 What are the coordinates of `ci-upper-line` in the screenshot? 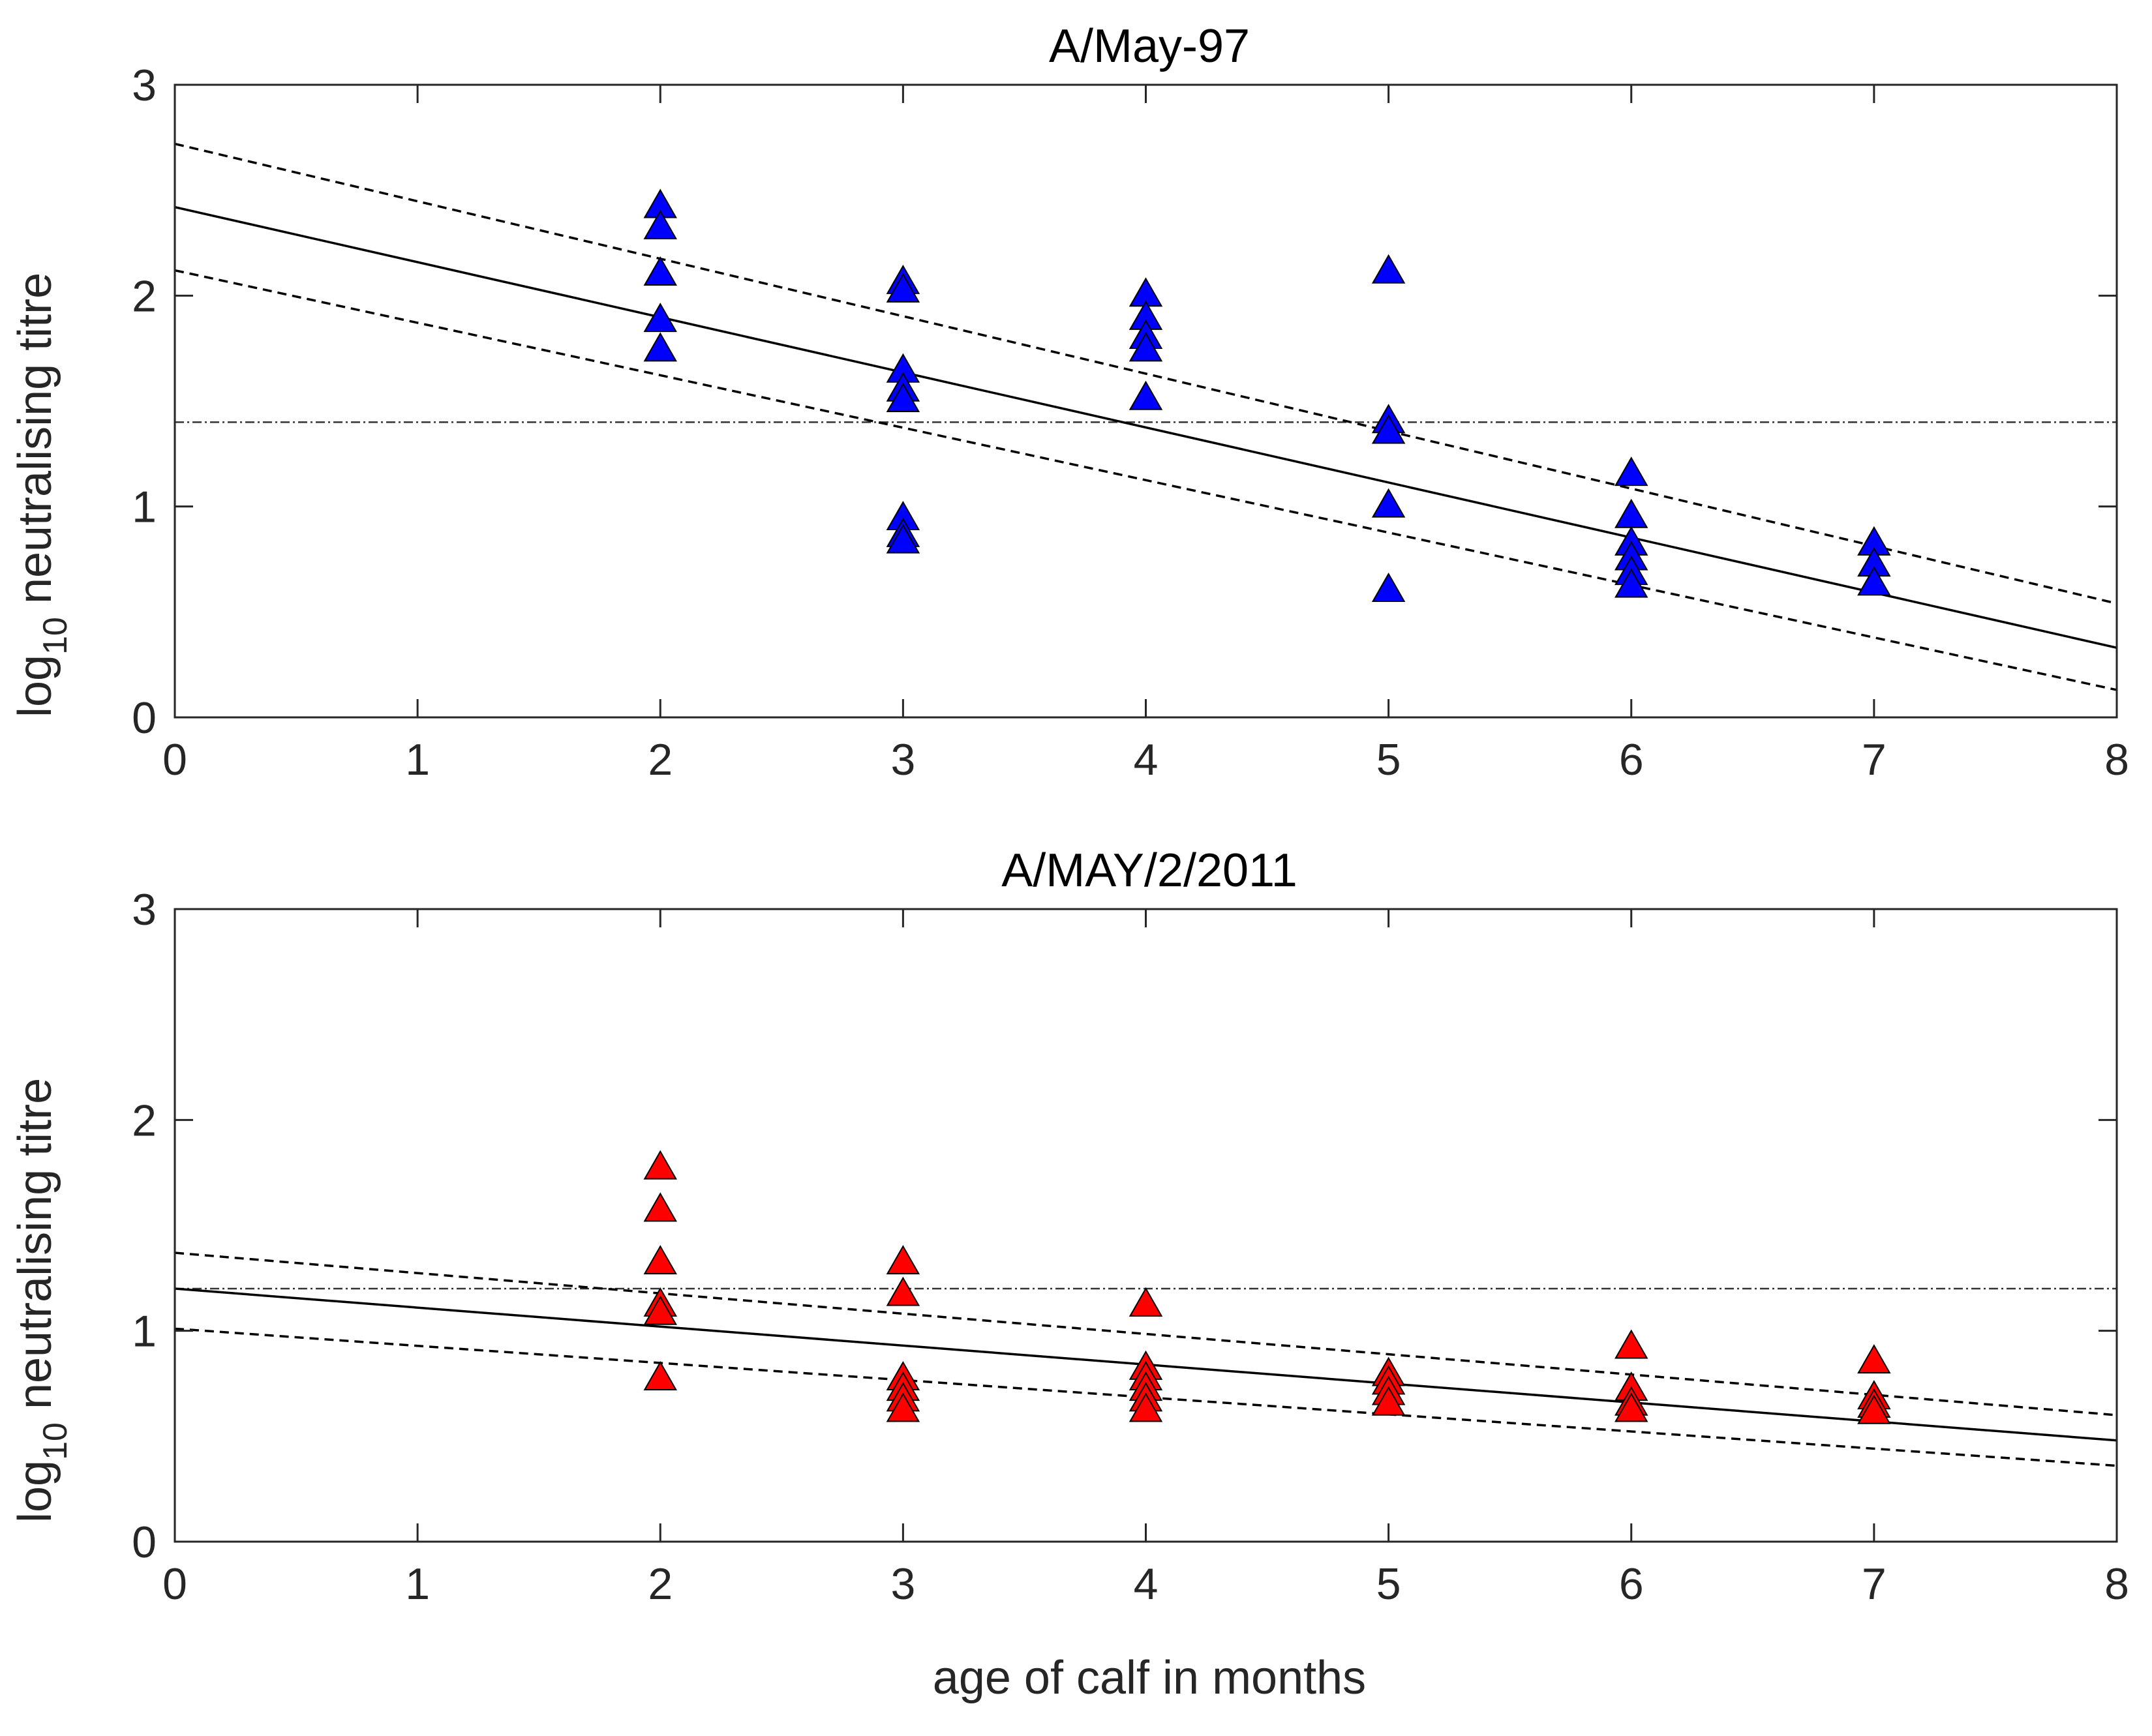 It's located at (1146, 1333).